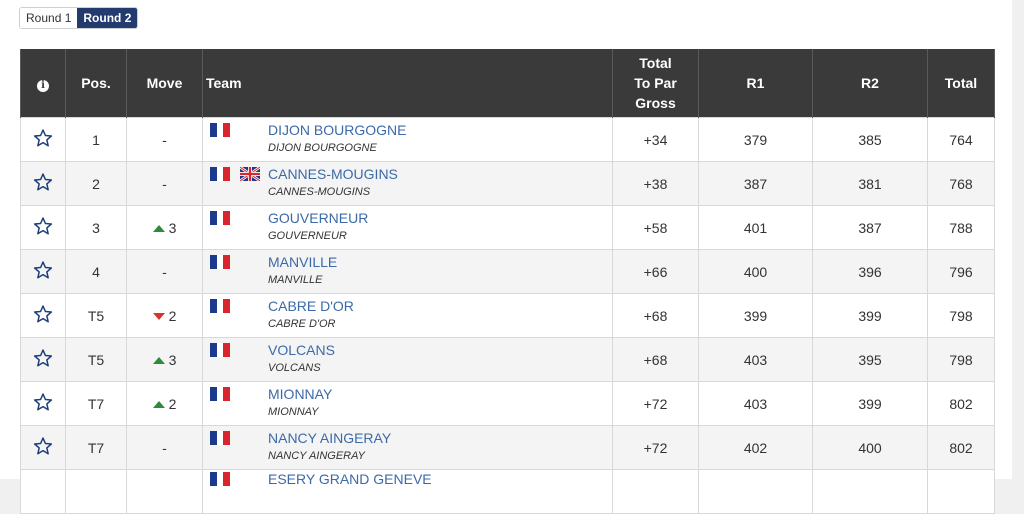 Image resolution: width=1024 pixels, height=514 pixels. I want to click on r1-cell: 401, so click(755, 227).